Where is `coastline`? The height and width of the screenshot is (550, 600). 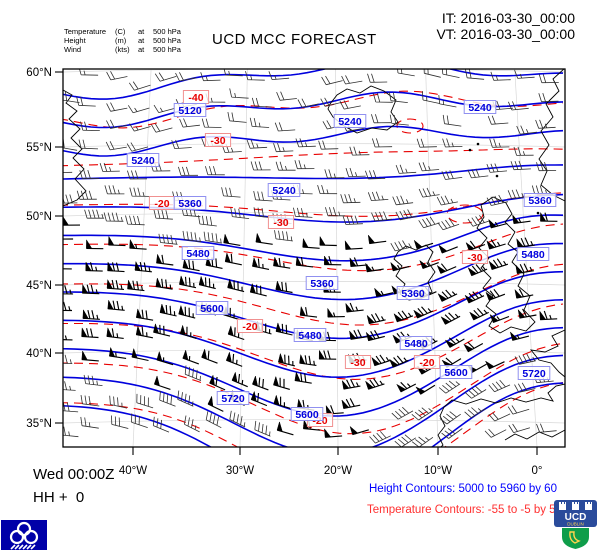 coastline is located at coordinates (501, 415).